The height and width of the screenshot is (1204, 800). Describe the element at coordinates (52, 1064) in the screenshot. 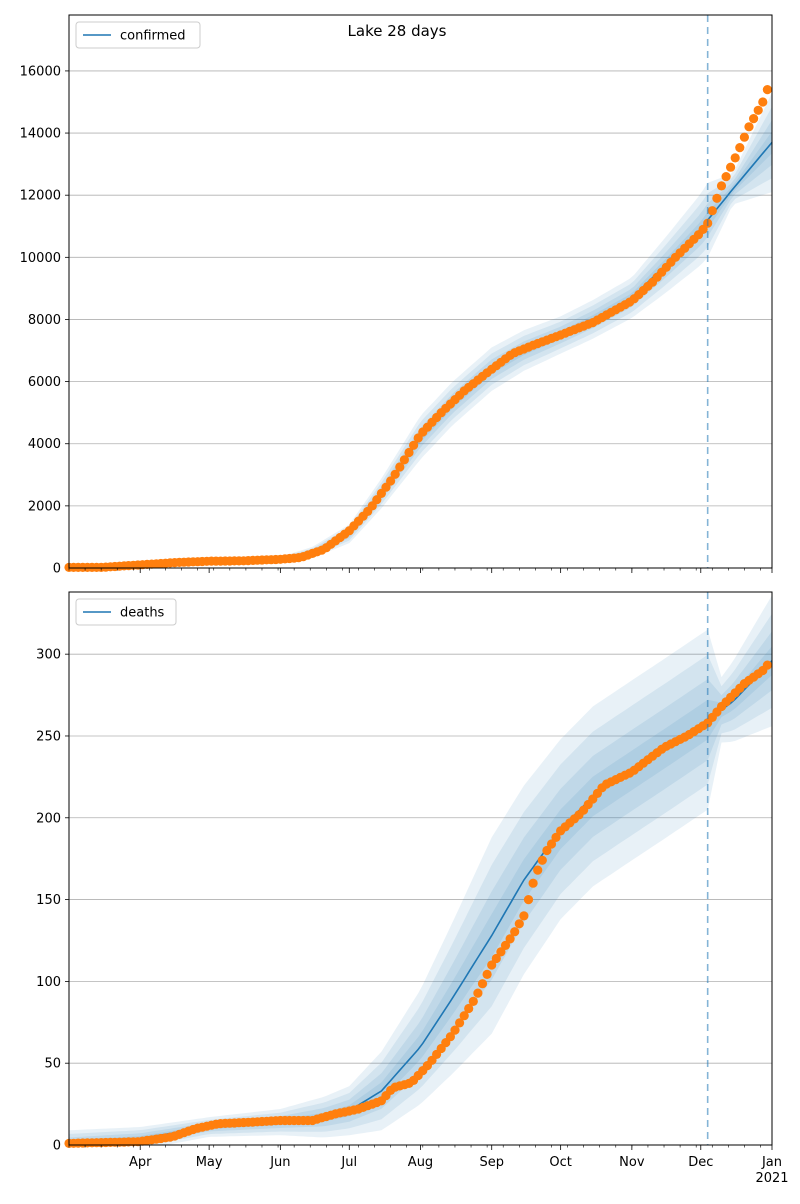

I see `y-tick-label: 50` at that location.